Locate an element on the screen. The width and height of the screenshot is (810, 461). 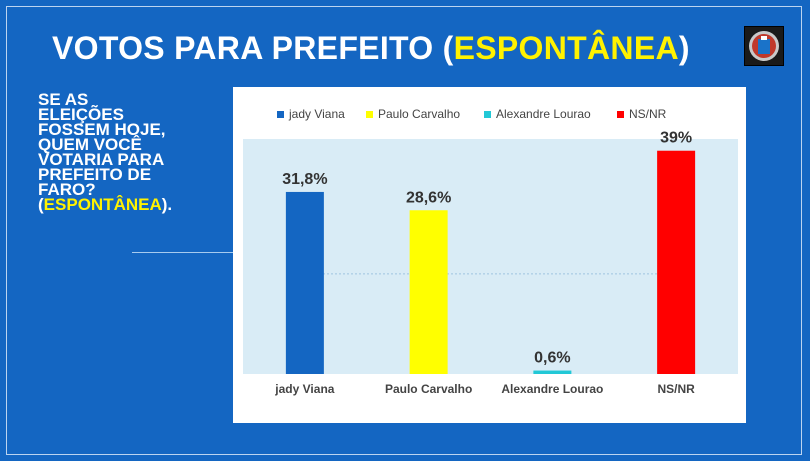
data-label: 31,8% is located at coordinates (304, 179).